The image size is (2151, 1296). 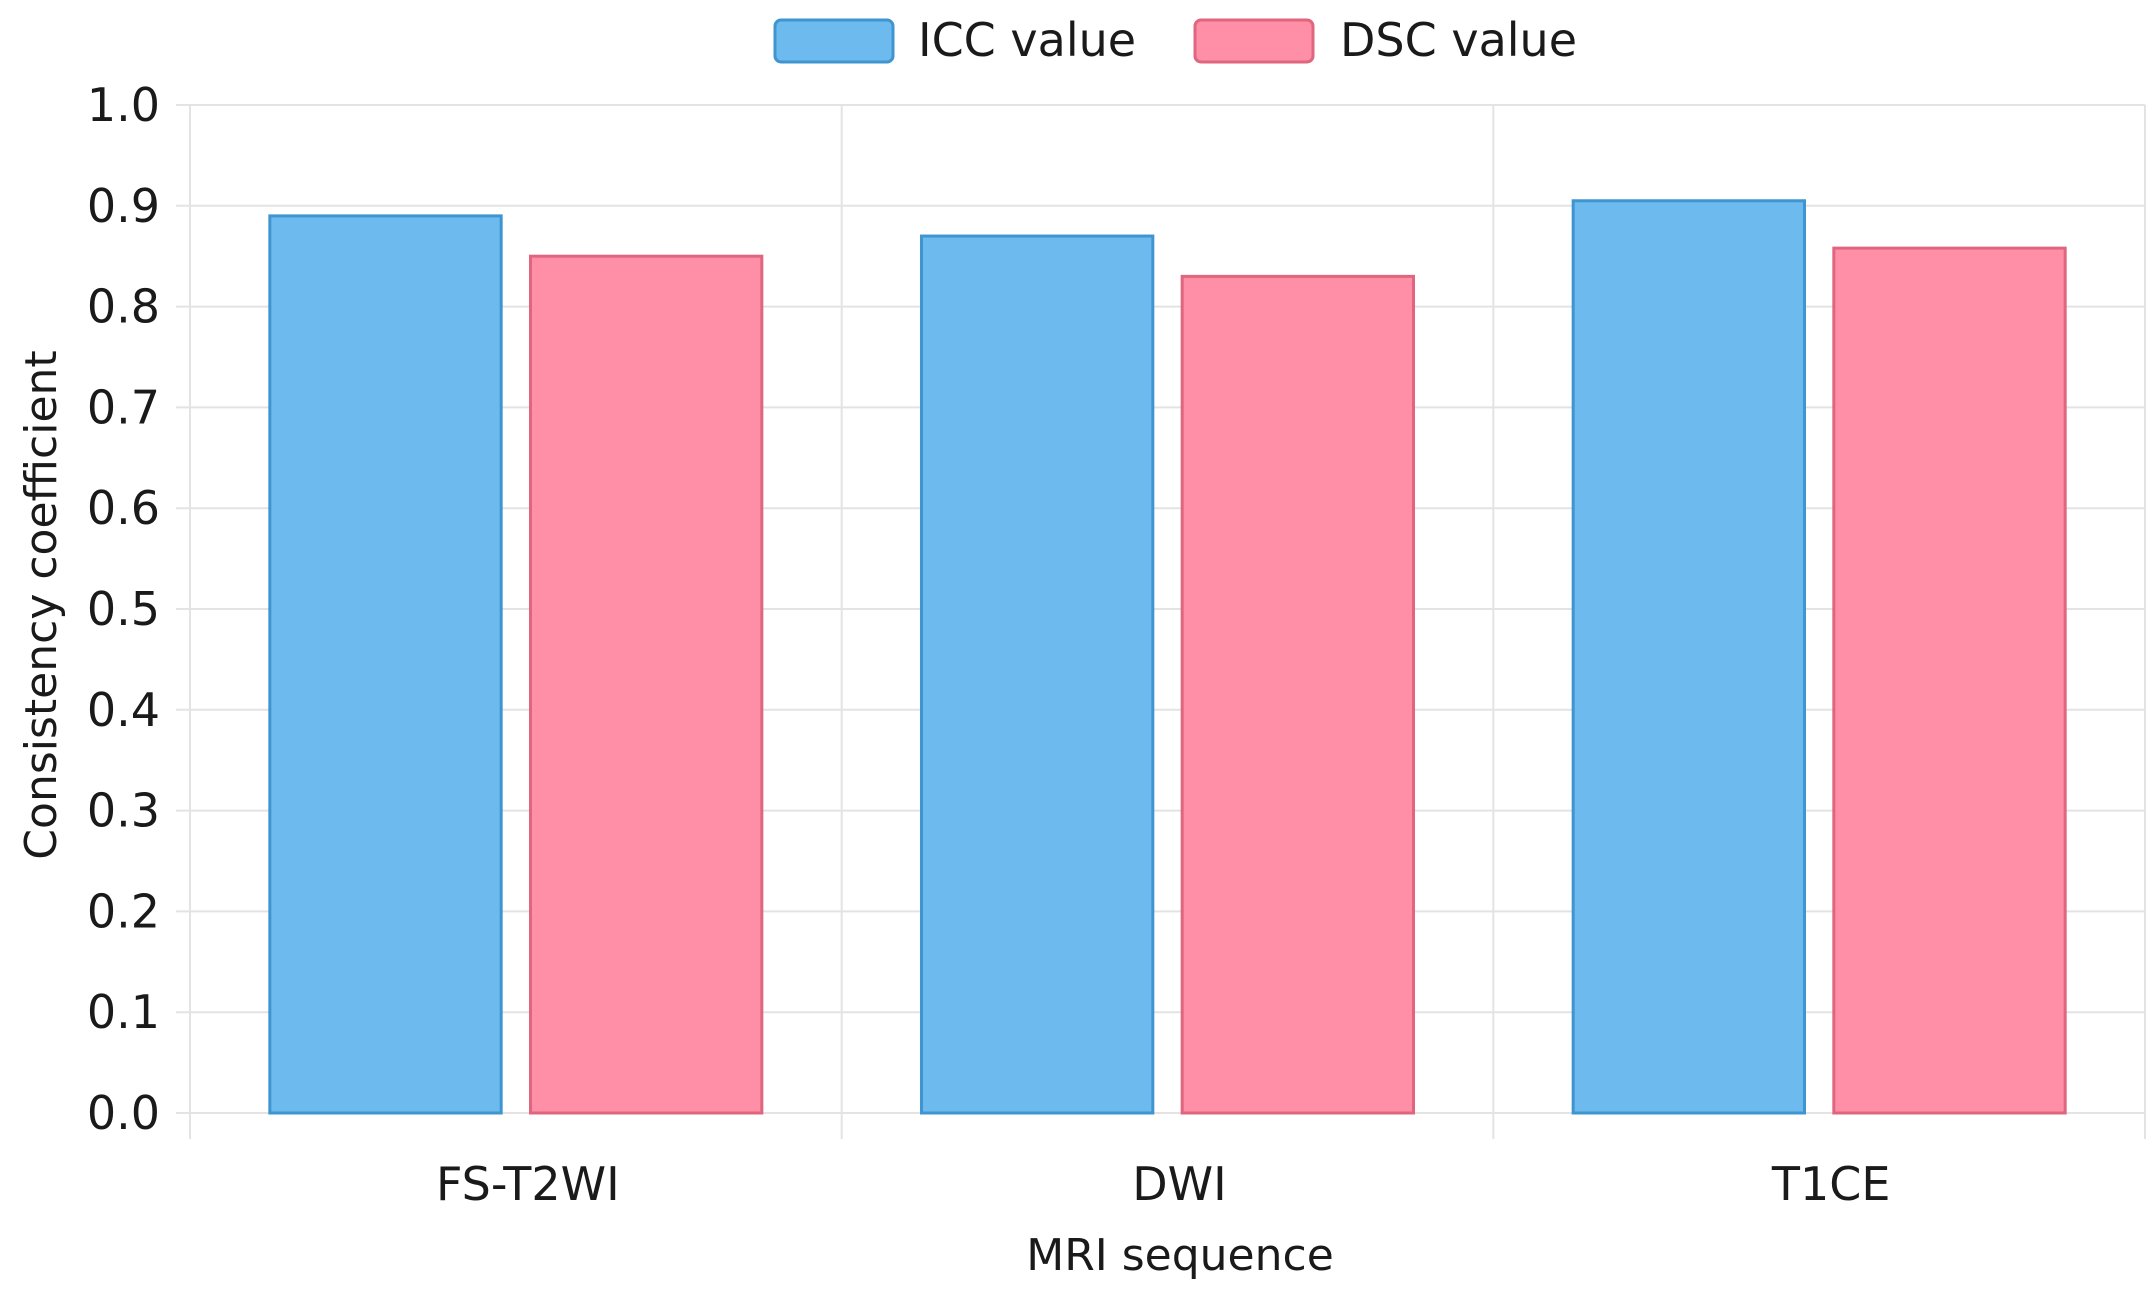 I want to click on y-tick-label: 0.5, so click(x=123, y=609).